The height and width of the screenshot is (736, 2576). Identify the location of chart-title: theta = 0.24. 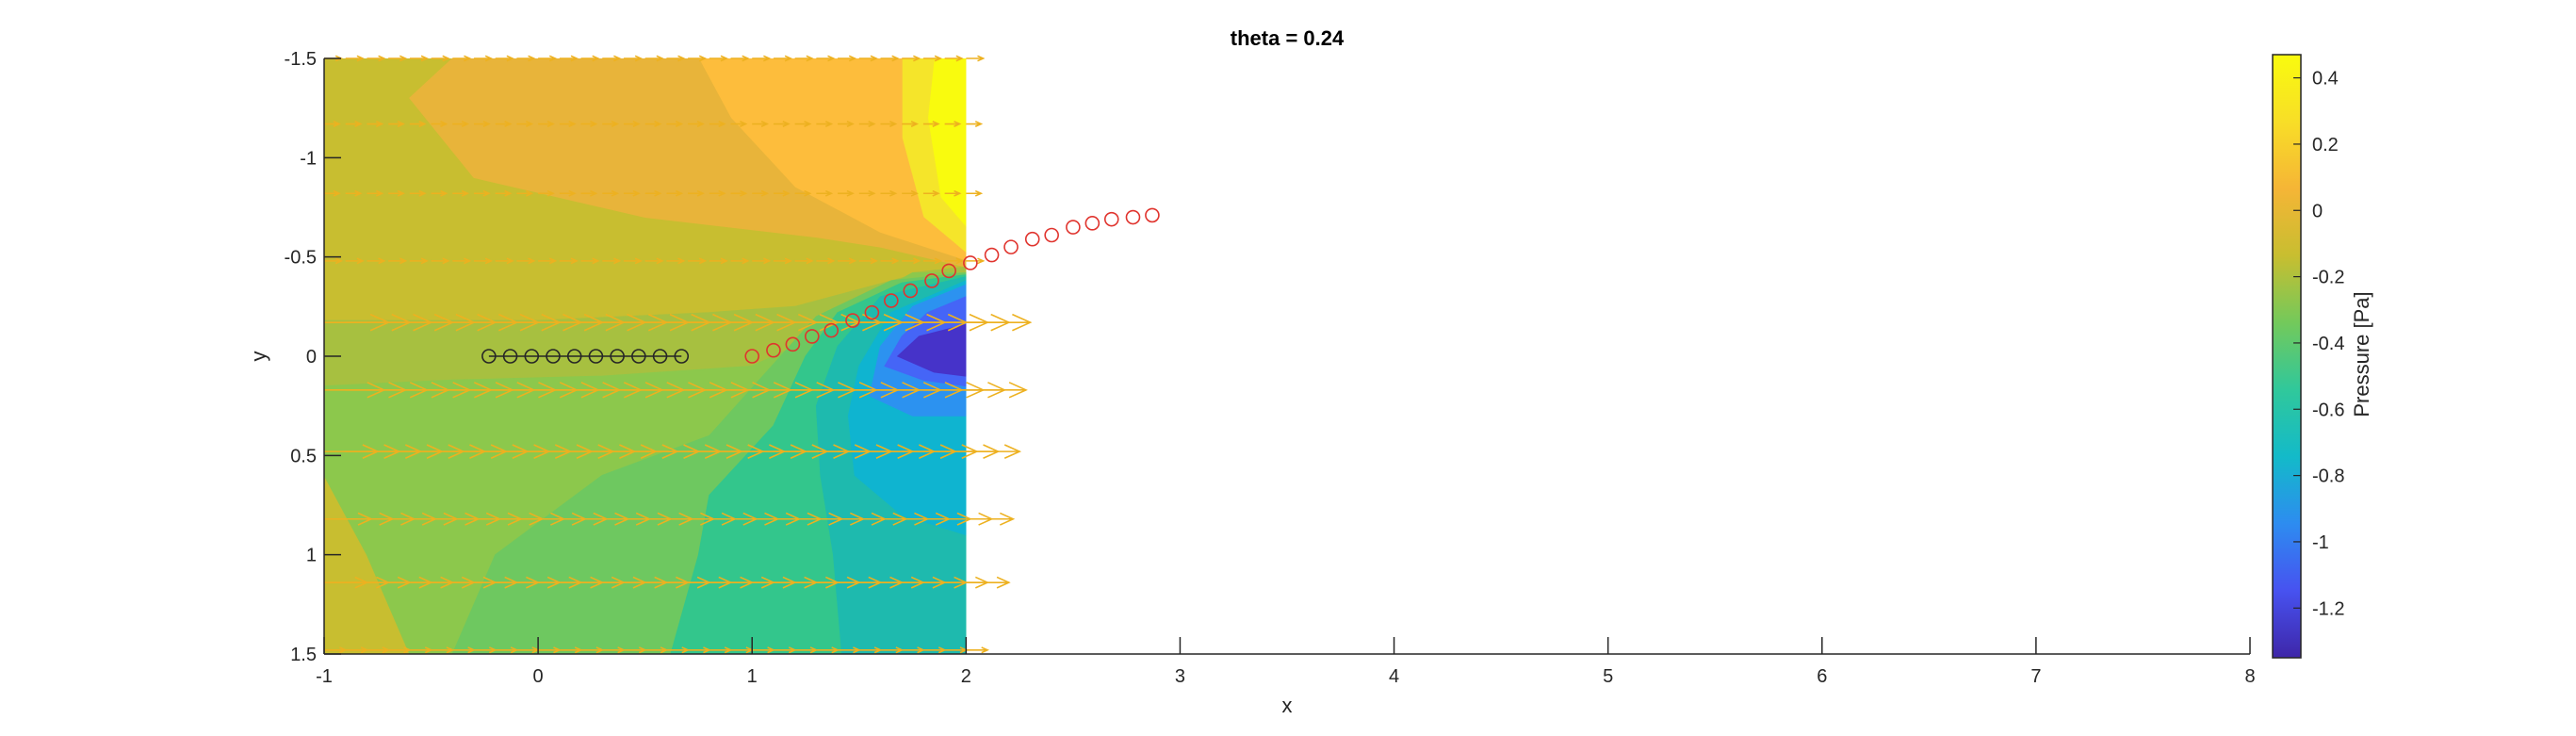
(1288, 38).